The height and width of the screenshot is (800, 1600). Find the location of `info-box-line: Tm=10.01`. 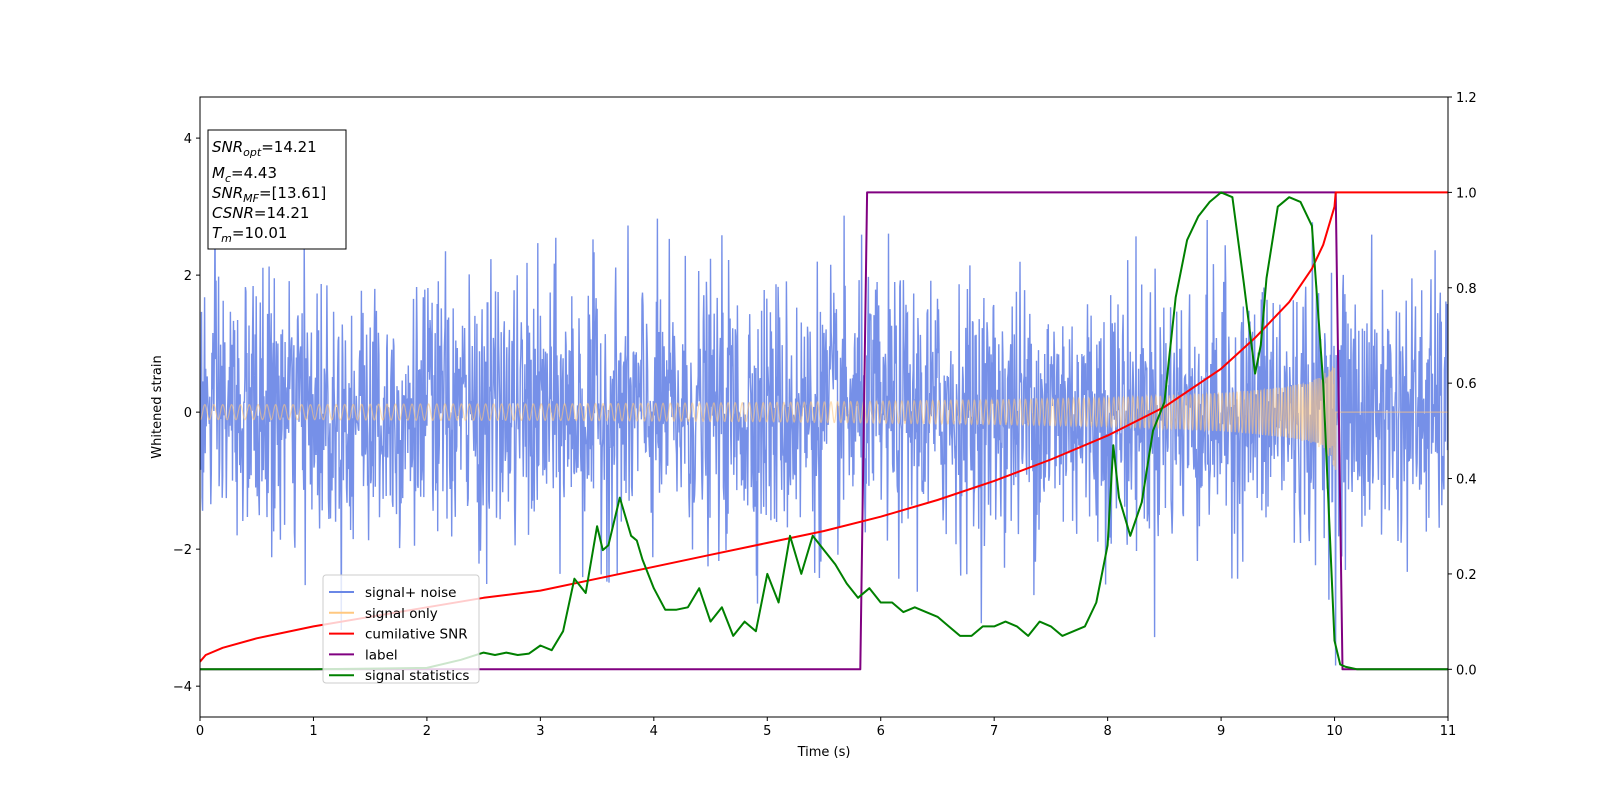

info-box-line: Tm=10.01 is located at coordinates (249, 234).